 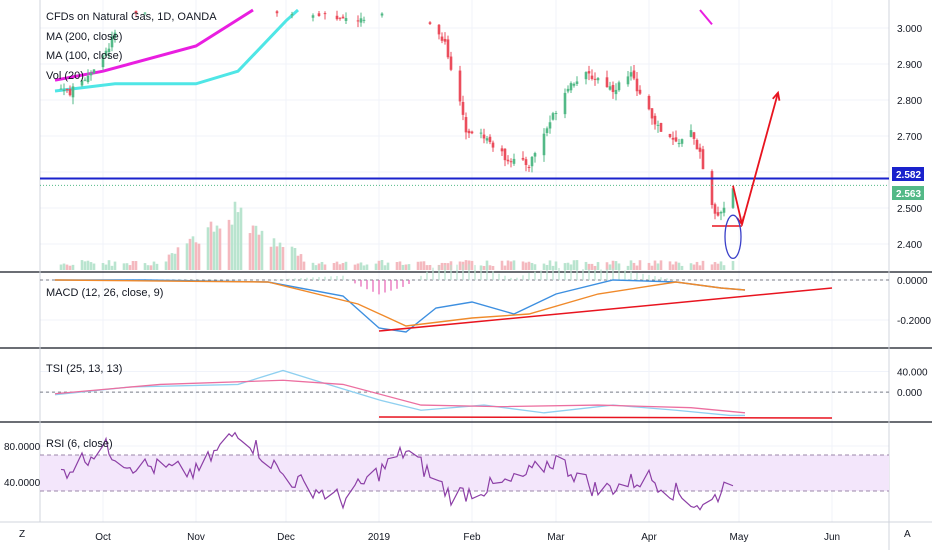 What do you see at coordinates (79, 444) in the screenshot?
I see `rsi-label: RSI (6, close)` at bounding box center [79, 444].